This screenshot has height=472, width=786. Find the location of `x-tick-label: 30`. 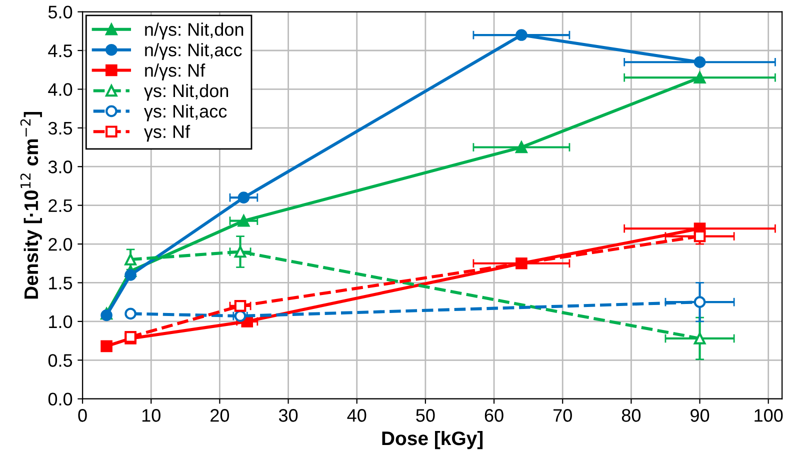

x-tick-label: 30 is located at coordinates (288, 415).